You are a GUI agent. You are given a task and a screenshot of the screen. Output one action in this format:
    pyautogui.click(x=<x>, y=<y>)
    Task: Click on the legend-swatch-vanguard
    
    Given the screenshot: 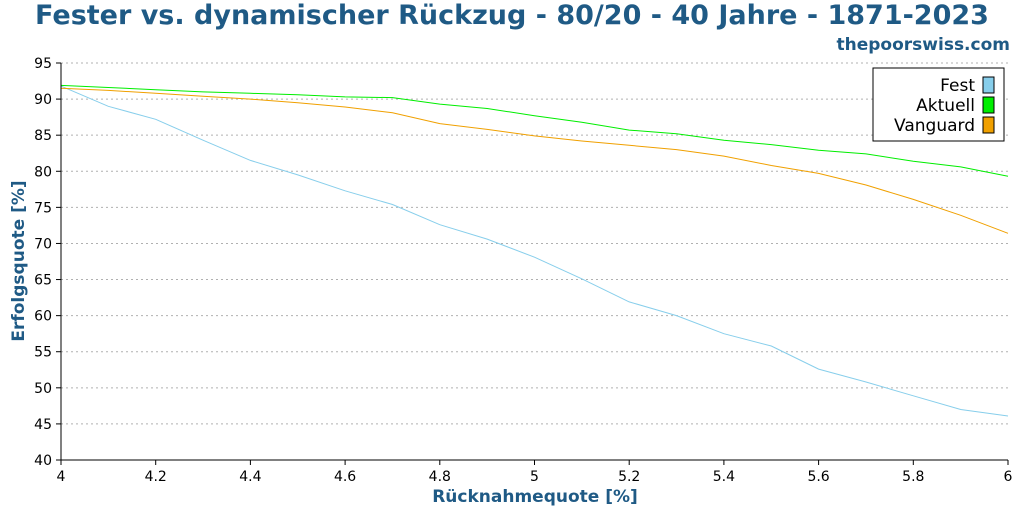 What is the action you would take?
    pyautogui.click(x=988, y=125)
    